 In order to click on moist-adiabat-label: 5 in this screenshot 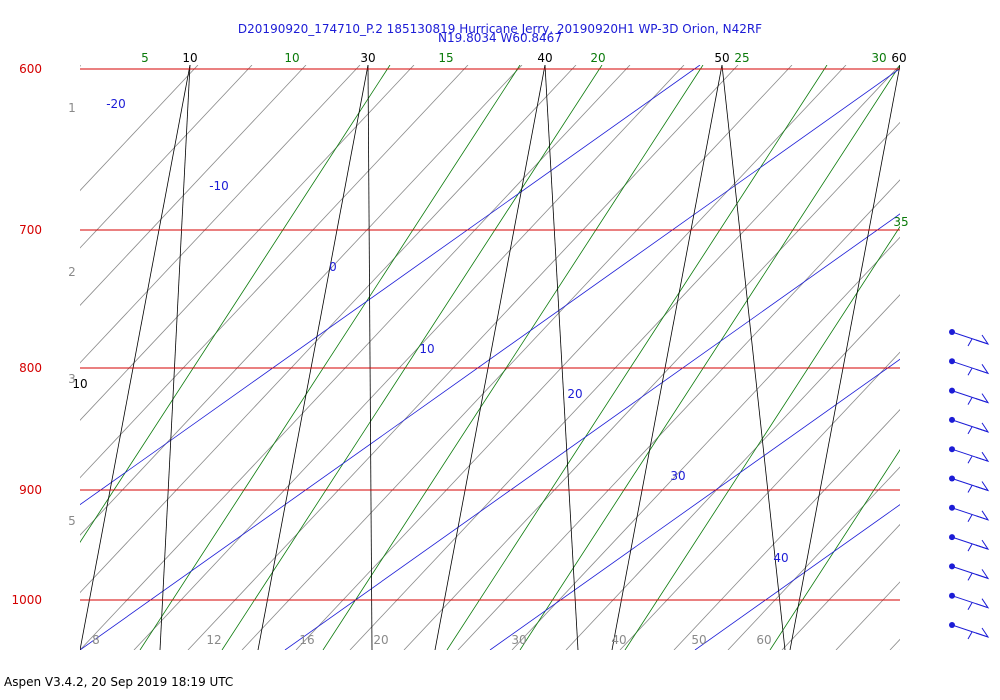, I will do `click(145, 58)`.